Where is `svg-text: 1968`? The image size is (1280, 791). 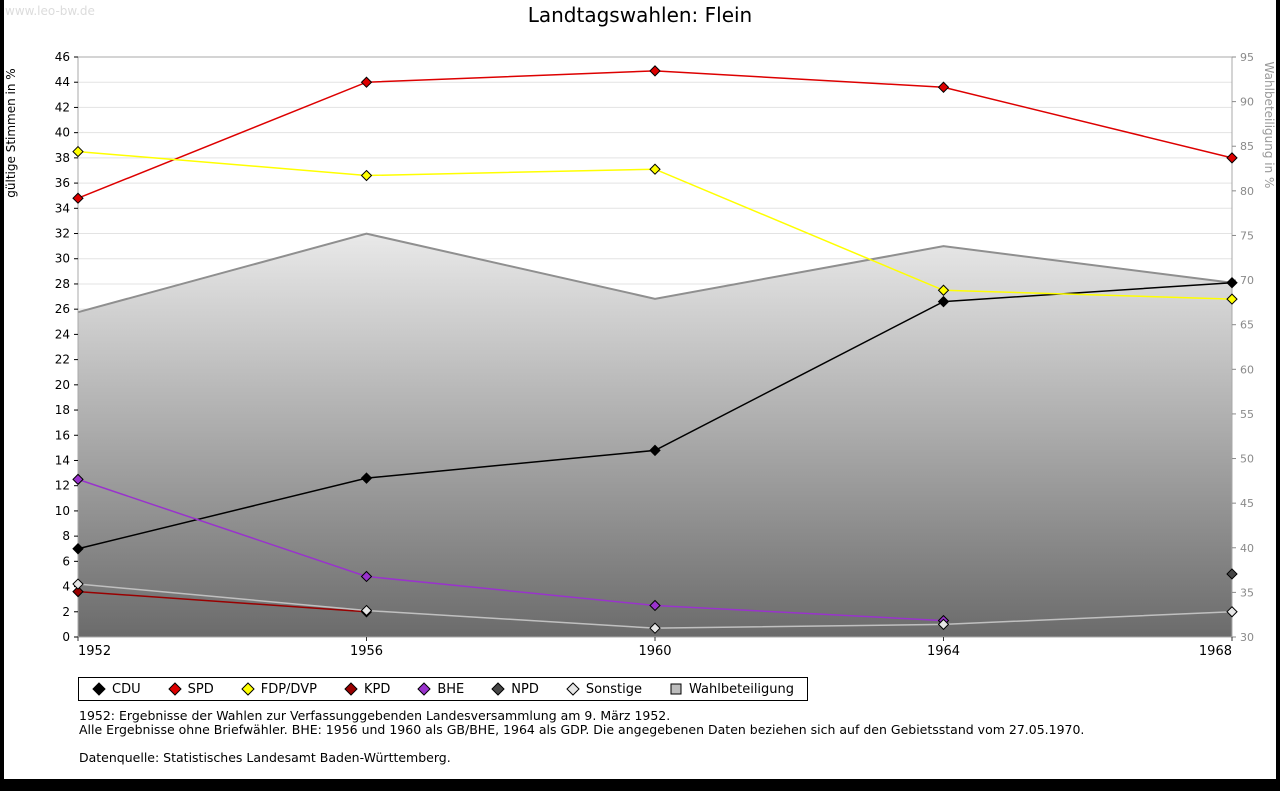
svg-text: 1968 is located at coordinates (1215, 651).